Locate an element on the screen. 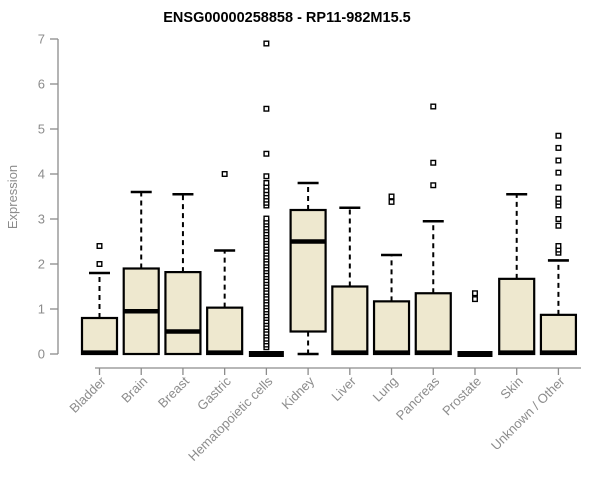 Image resolution: width=600 pixels, height=500 pixels. y-tick-label: 4 is located at coordinates (41, 174).